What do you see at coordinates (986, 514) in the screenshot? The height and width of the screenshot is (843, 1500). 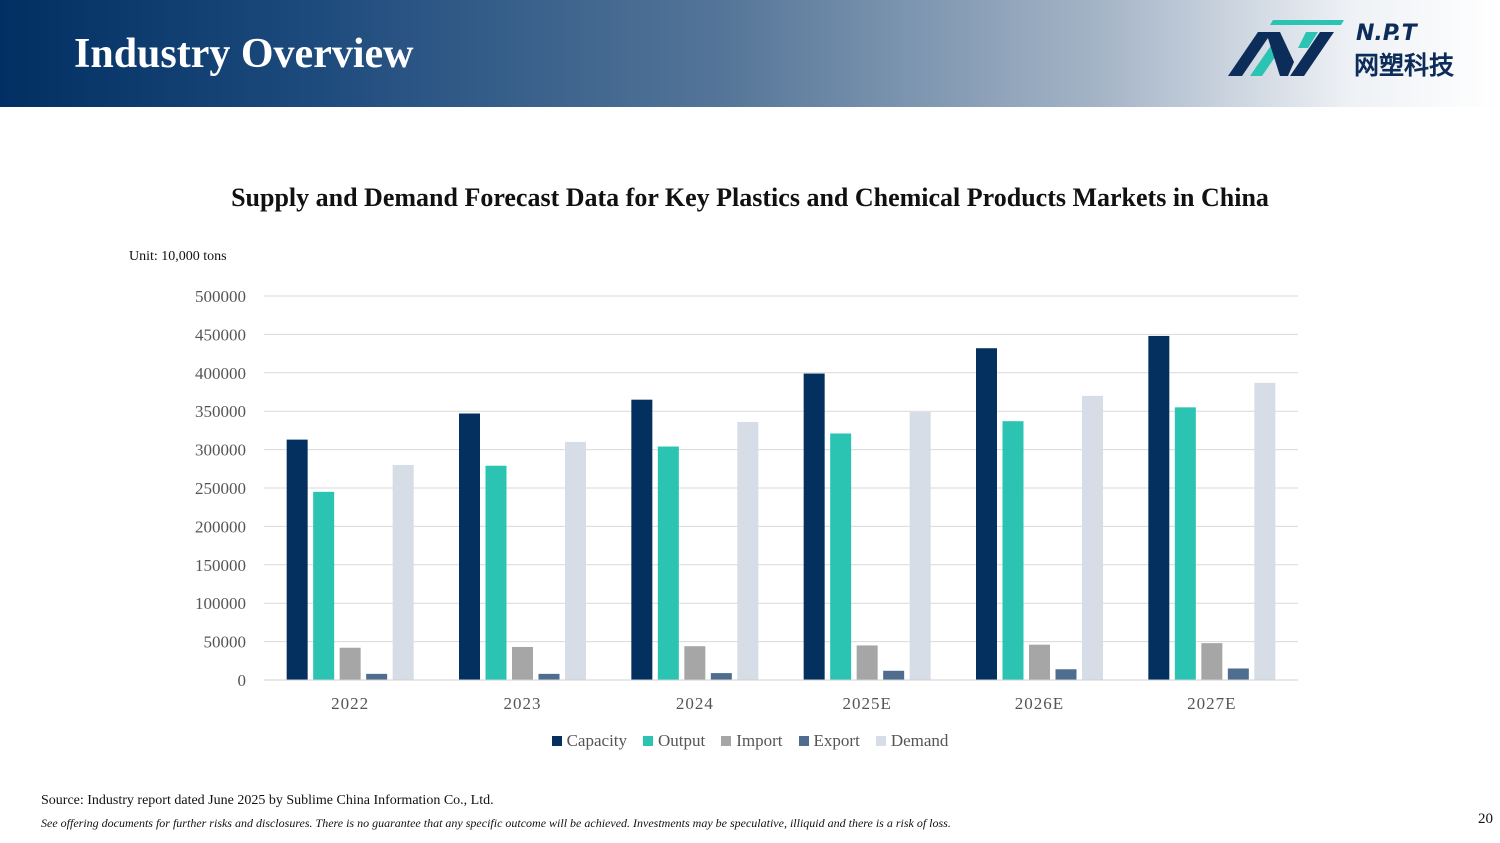 I see `bar-capacity-2026e` at bounding box center [986, 514].